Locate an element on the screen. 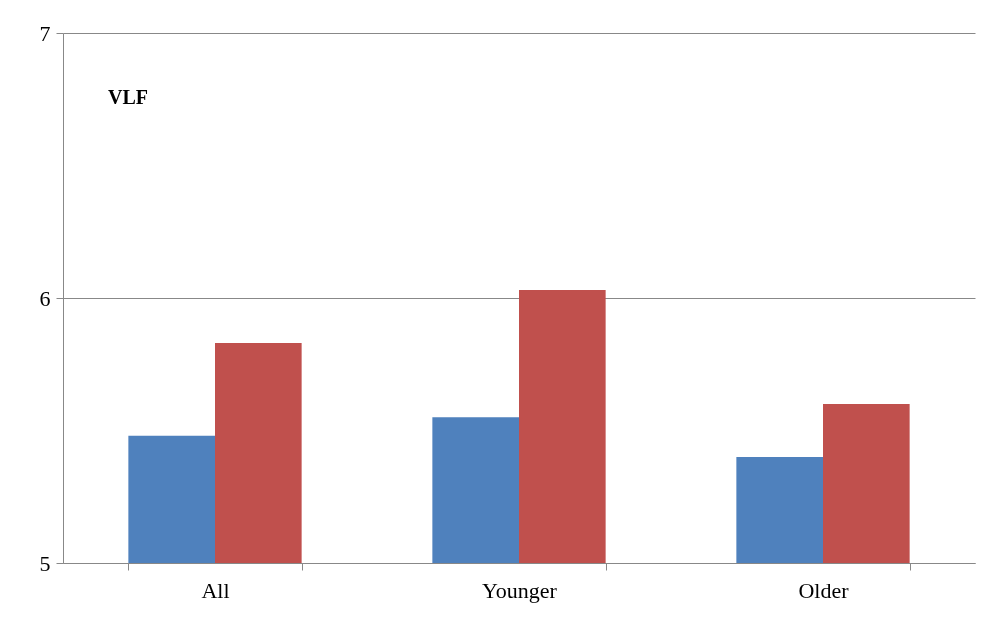 The width and height of the screenshot is (1004, 627). x-tick-label: All is located at coordinates (215, 590).